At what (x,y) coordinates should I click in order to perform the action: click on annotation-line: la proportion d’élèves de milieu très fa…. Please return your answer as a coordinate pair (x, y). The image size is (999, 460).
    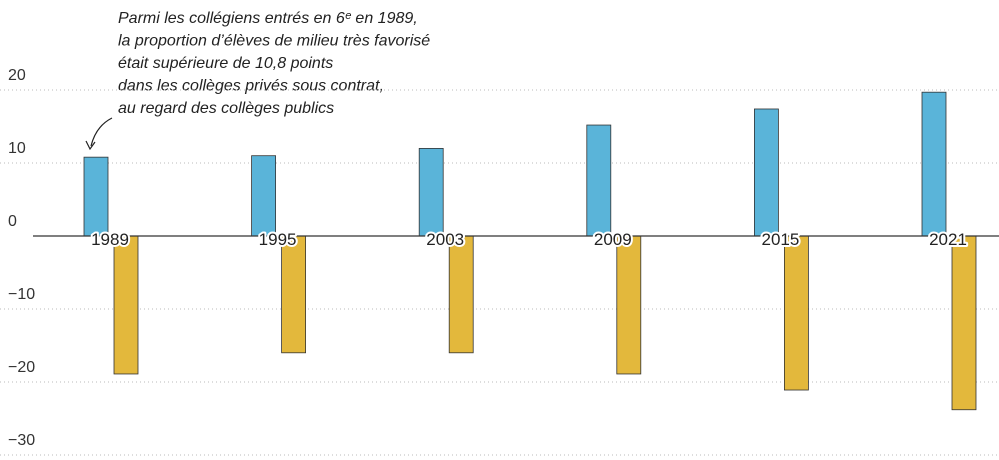
    Looking at the image, I should click on (274, 41).